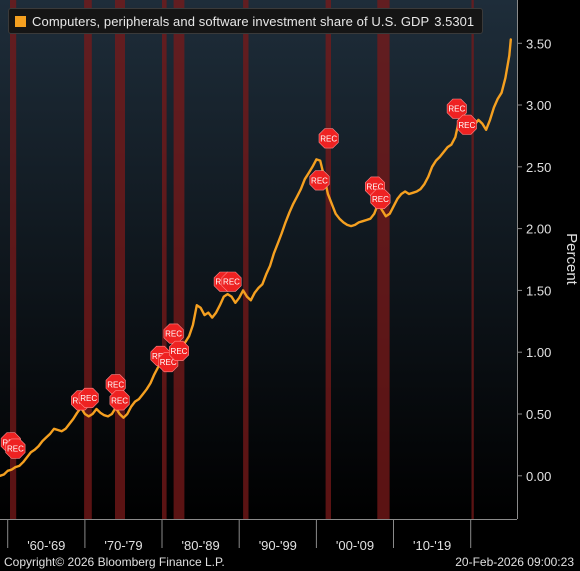 This screenshot has width=580, height=571. I want to click on y-tick-label: 3.00, so click(538, 105).